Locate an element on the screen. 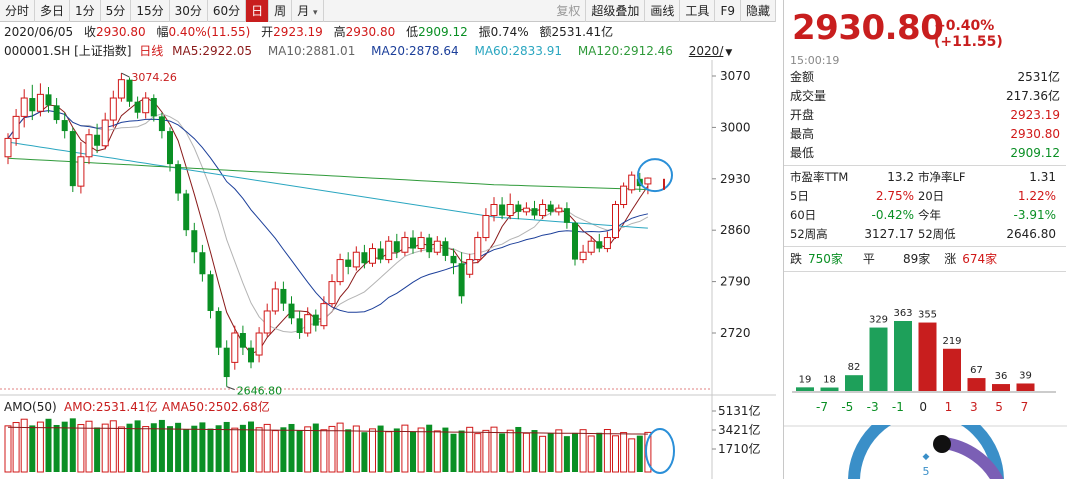 The width and height of the screenshot is (1067, 482). draw-line-button: 画线 is located at coordinates (663, 11).